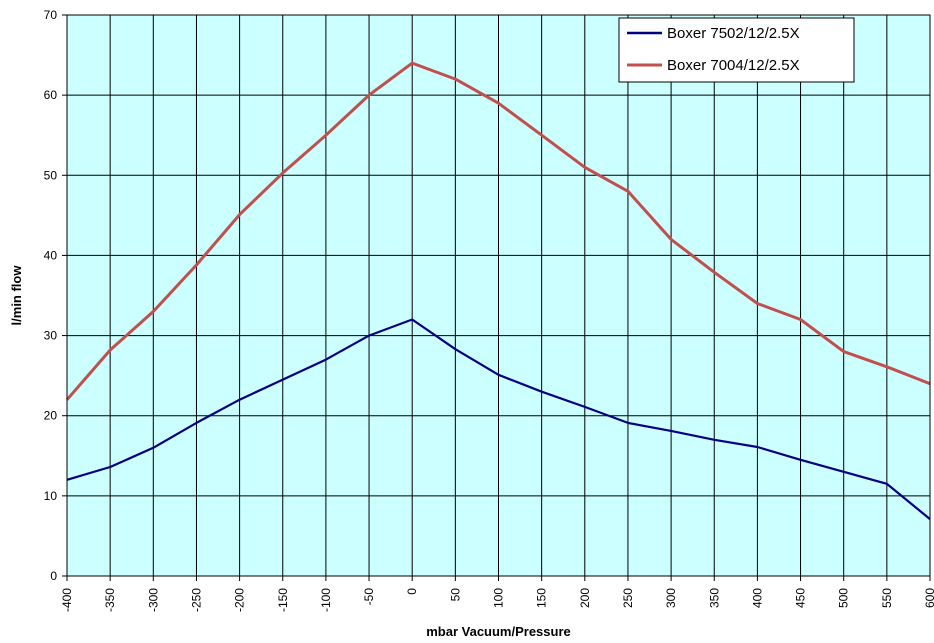 This screenshot has height=643, width=934. I want to click on x-tick-label: -300, so click(153, 600).